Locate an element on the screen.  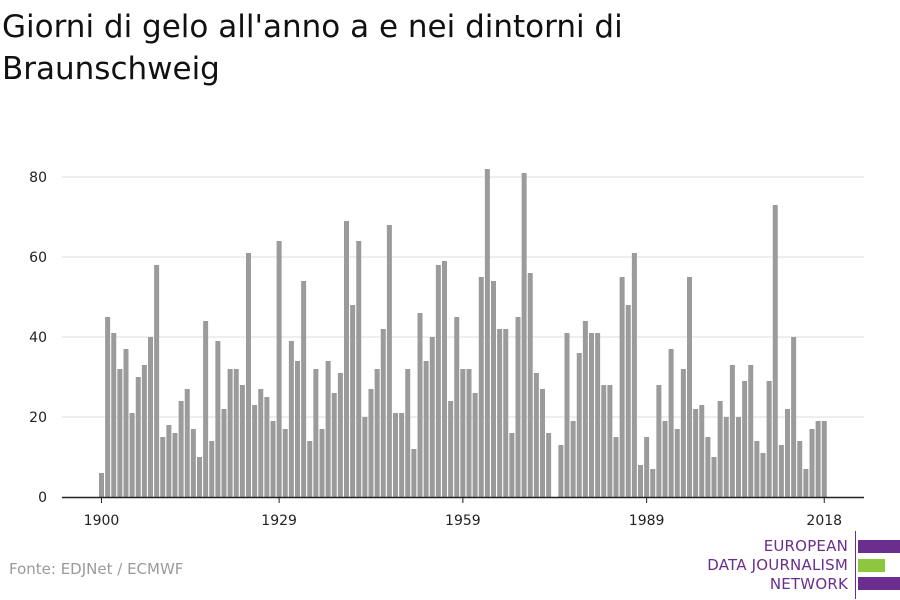
bar-1996 is located at coordinates (689, 387).